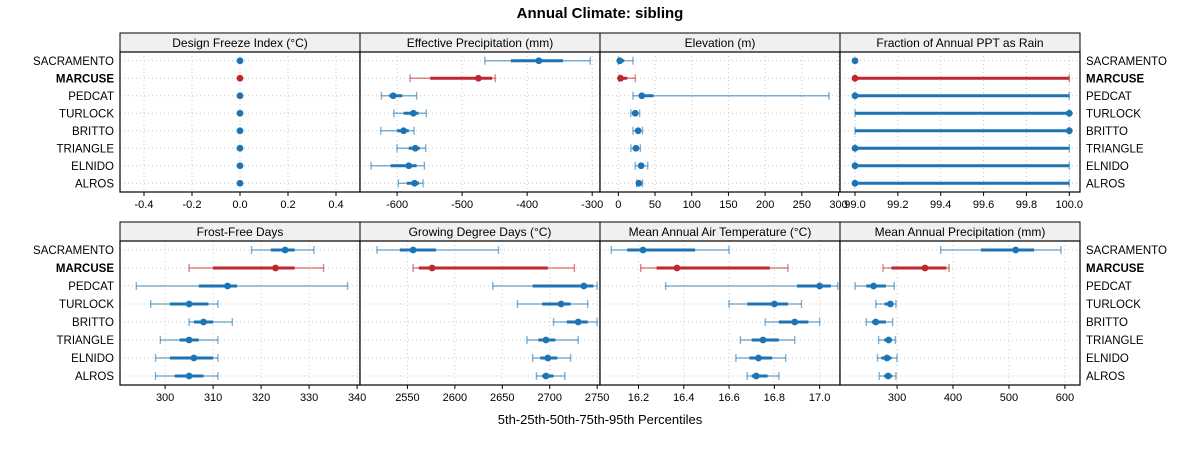 This screenshot has width=1200, height=450. Describe the element at coordinates (683, 398) in the screenshot. I see `x-tick-label: 16.4` at that location.